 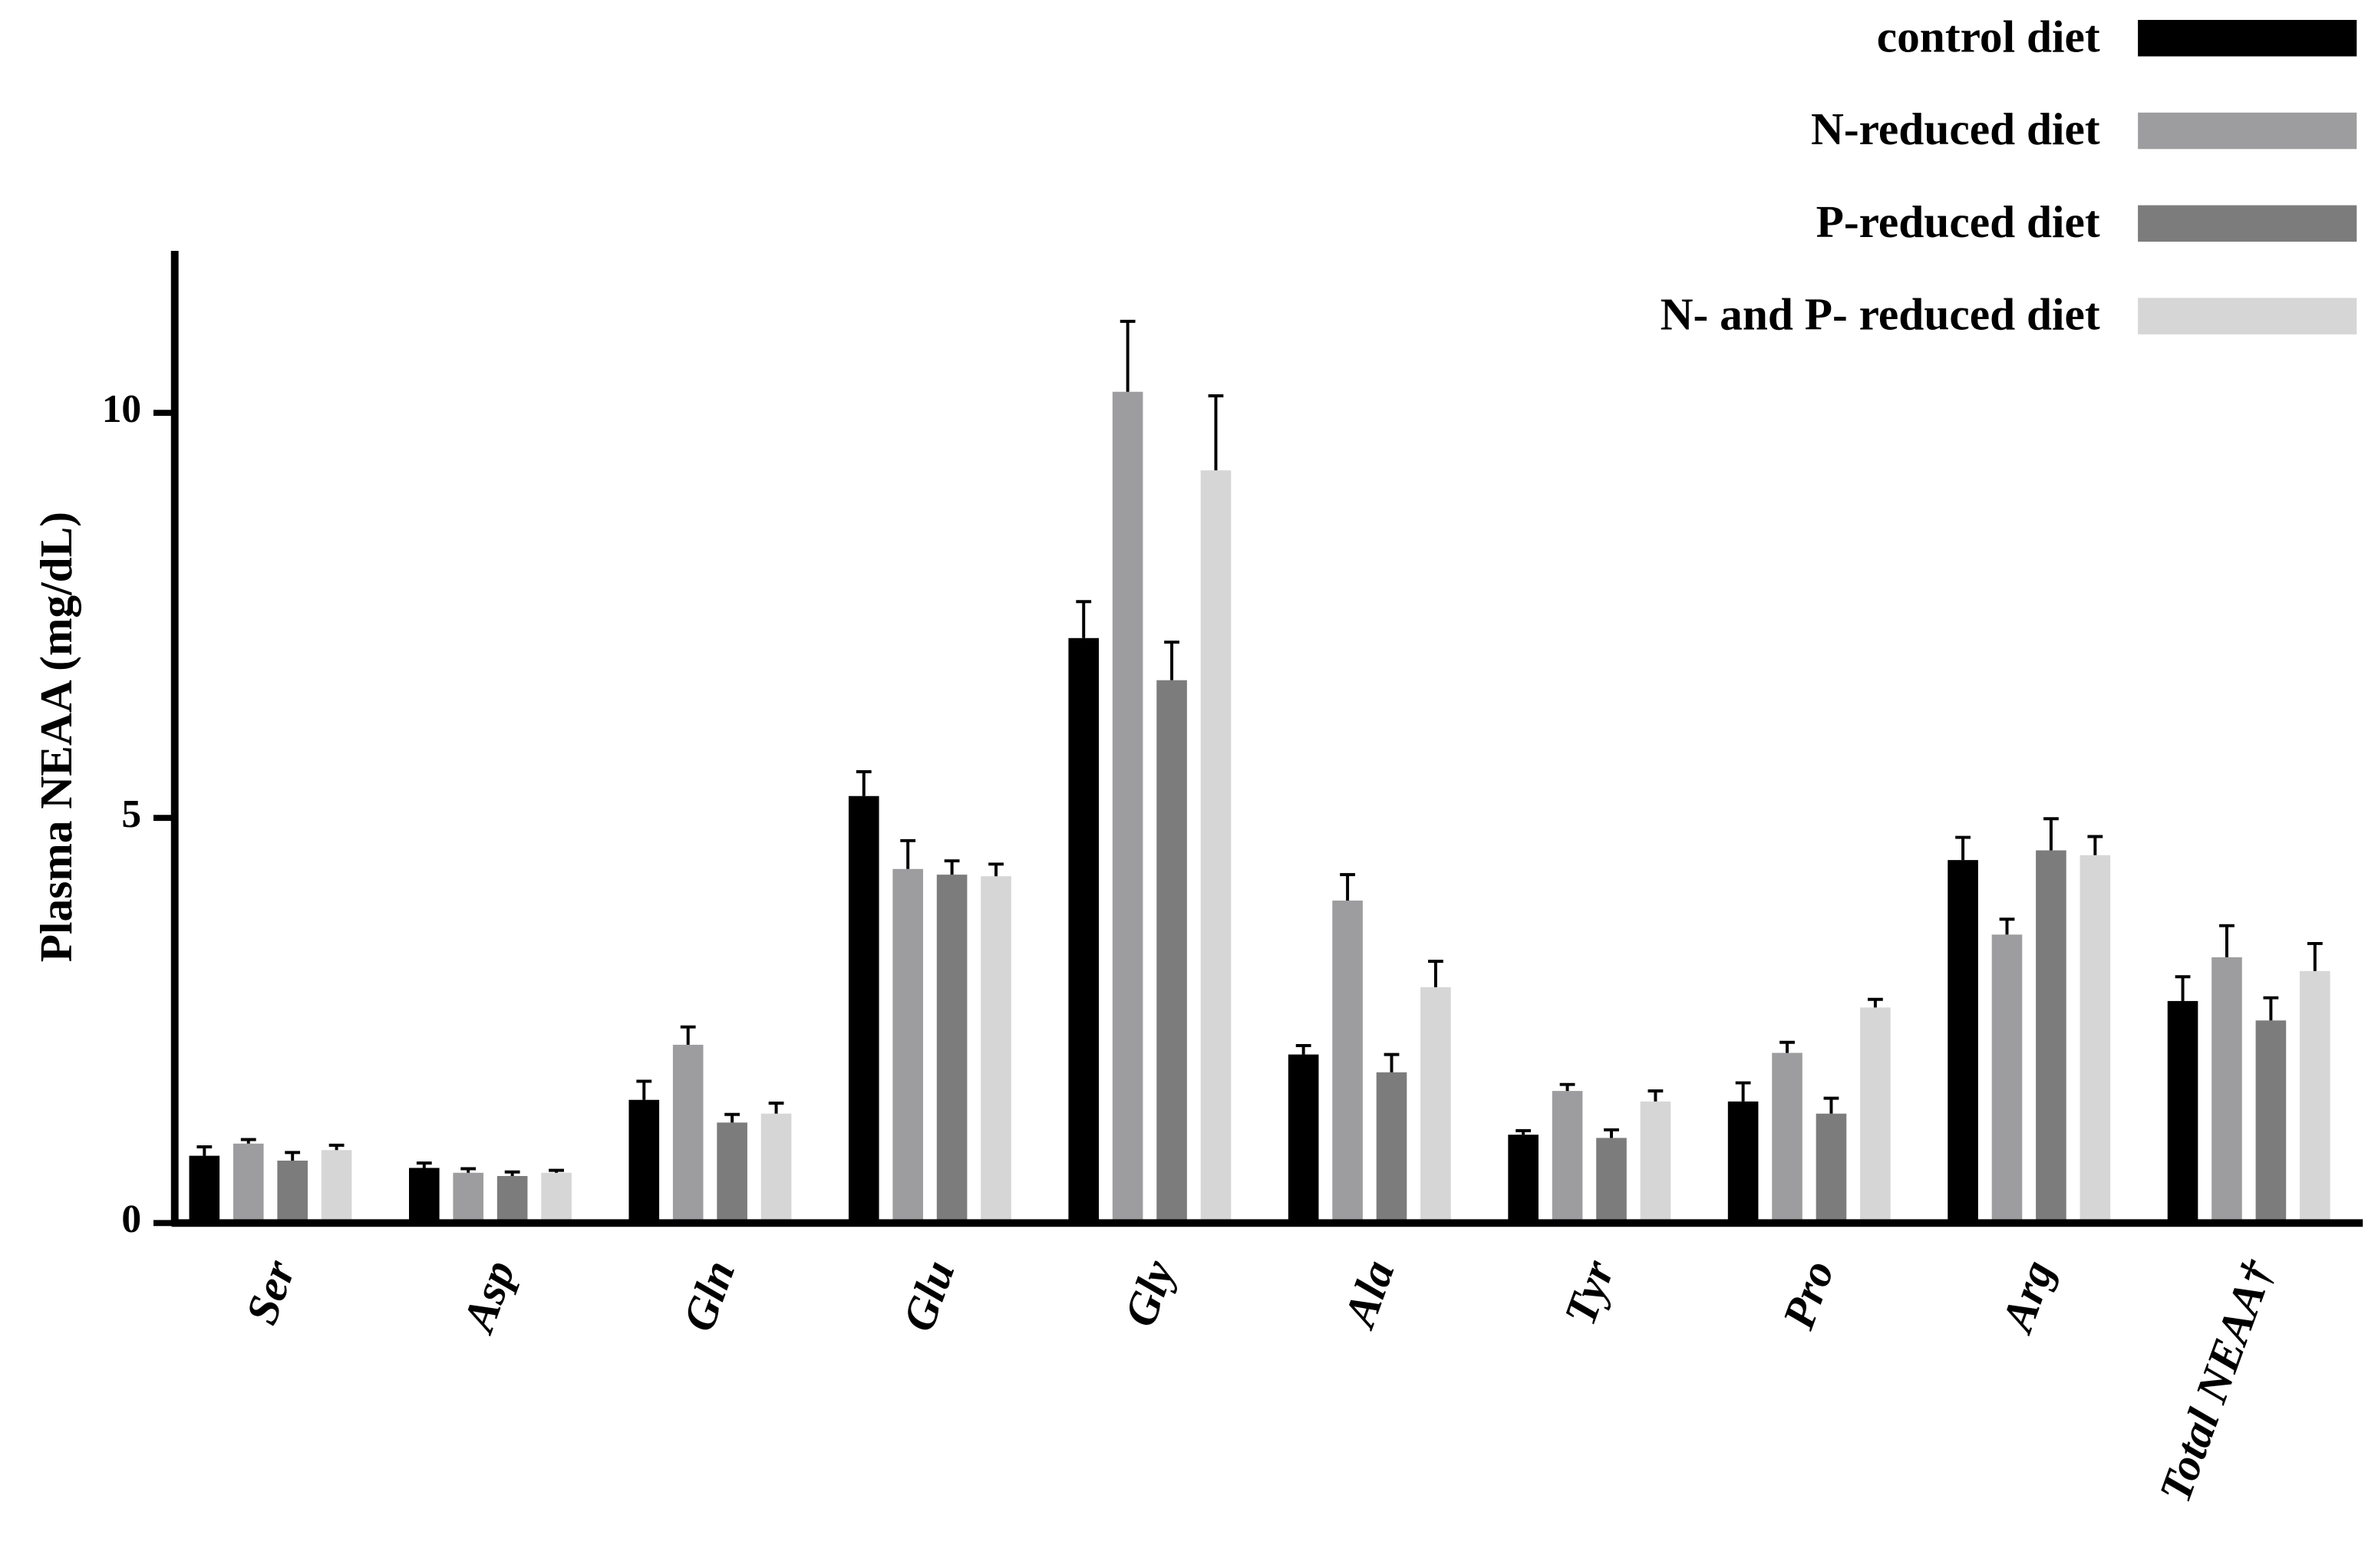 What do you see at coordinates (1589, 1292) in the screenshot?
I see `x-tick-label: Tyr` at bounding box center [1589, 1292].